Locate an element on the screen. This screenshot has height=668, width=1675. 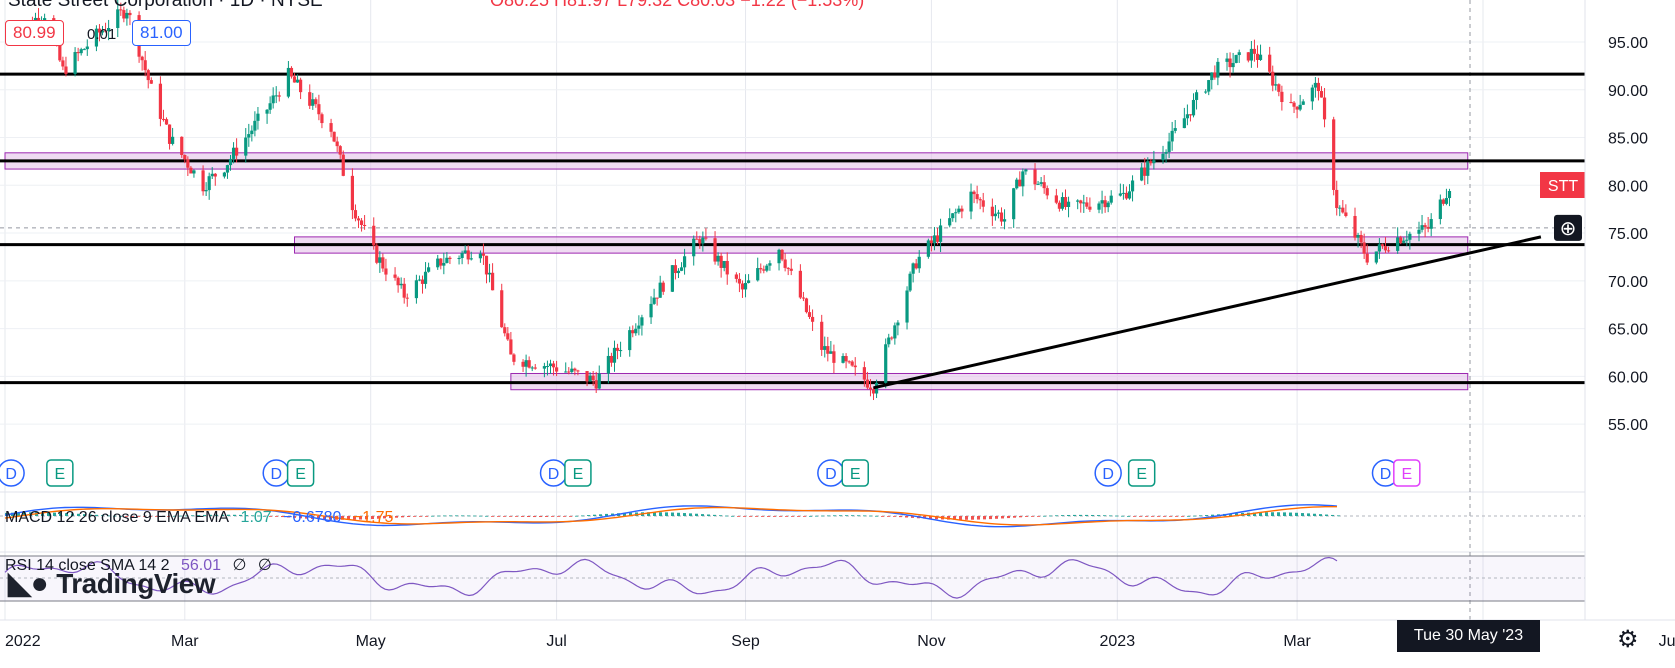
macd-title: MACD 12 26 close 9 EMA EMA is located at coordinates (117, 517).